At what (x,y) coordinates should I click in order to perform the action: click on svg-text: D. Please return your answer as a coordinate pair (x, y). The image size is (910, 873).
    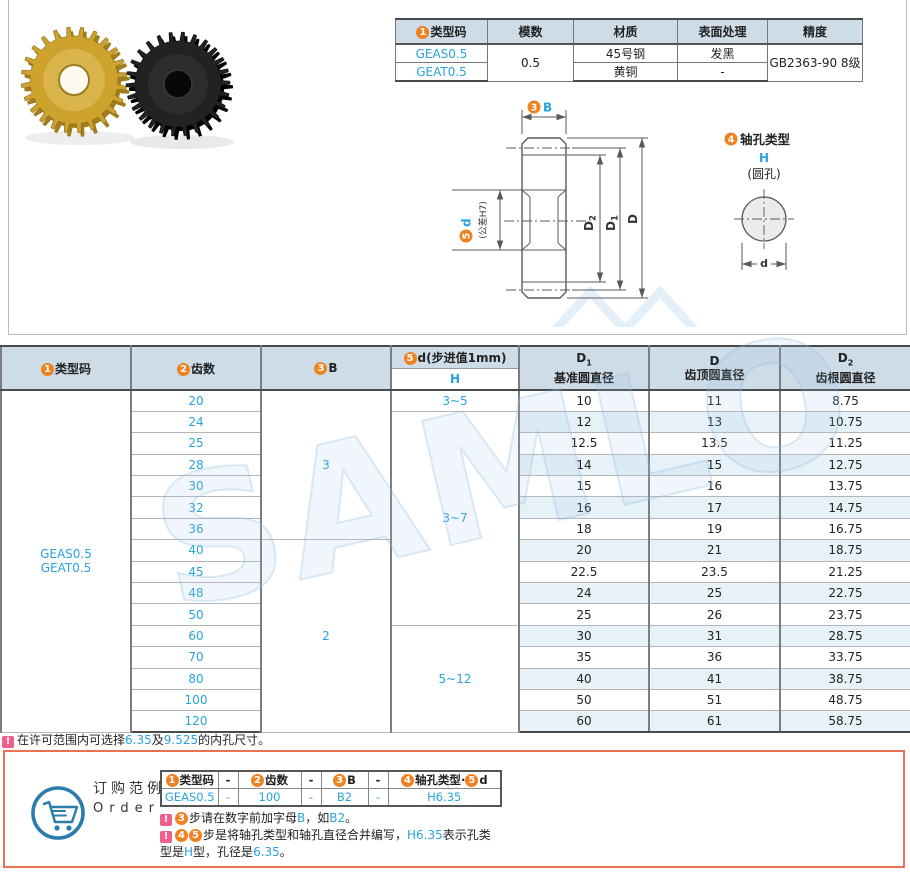
    Looking at the image, I should click on (633, 219).